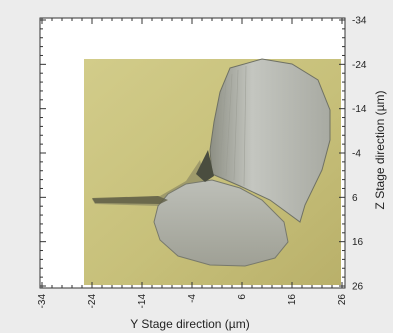  I want to click on x-tick-label: 26, so click(342, 300).